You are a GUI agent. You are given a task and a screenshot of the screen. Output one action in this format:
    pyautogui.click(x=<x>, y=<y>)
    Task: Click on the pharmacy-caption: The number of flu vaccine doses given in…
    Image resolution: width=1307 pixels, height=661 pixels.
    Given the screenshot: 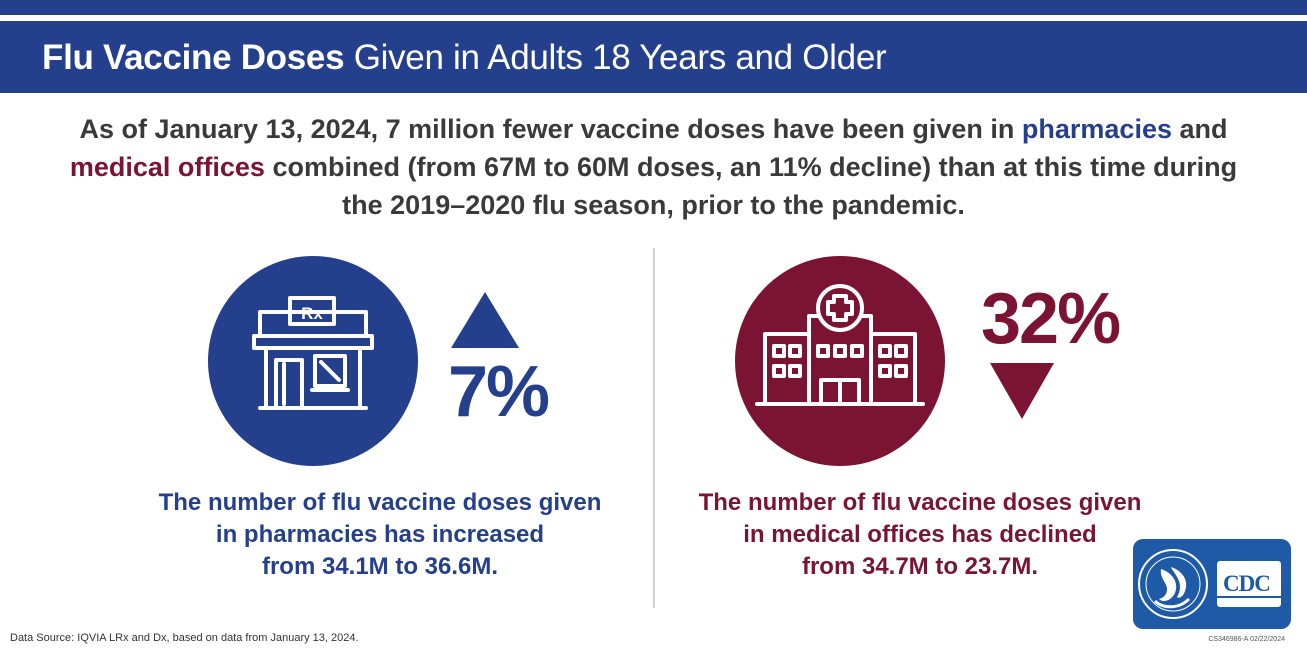 What is the action you would take?
    pyautogui.click(x=380, y=535)
    